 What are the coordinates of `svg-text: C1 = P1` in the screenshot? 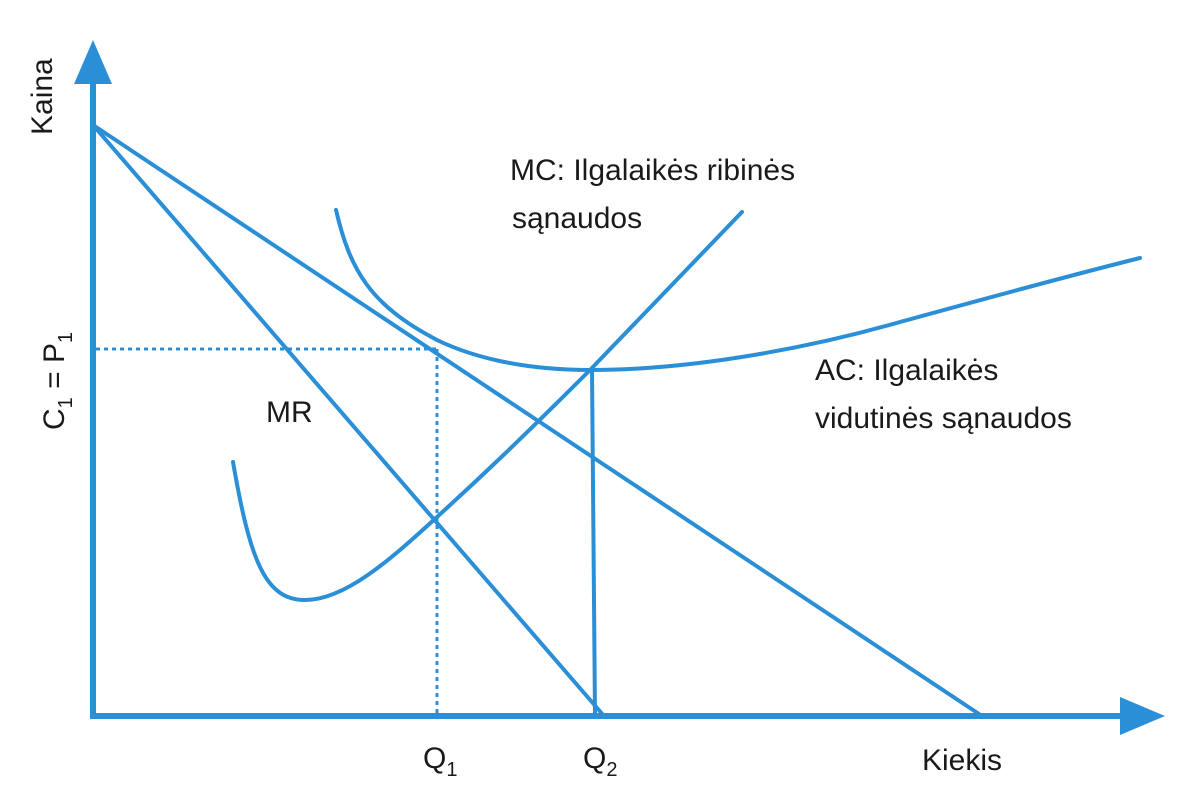 It's located at (57, 381).